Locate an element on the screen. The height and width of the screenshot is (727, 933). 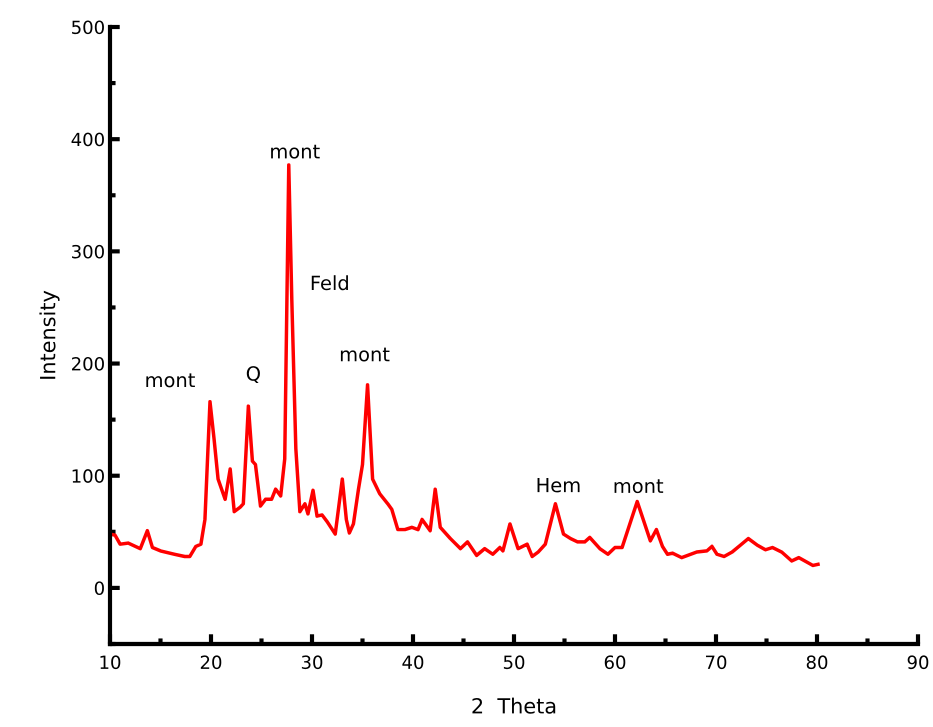
x-tick-label: 20 is located at coordinates (211, 662).